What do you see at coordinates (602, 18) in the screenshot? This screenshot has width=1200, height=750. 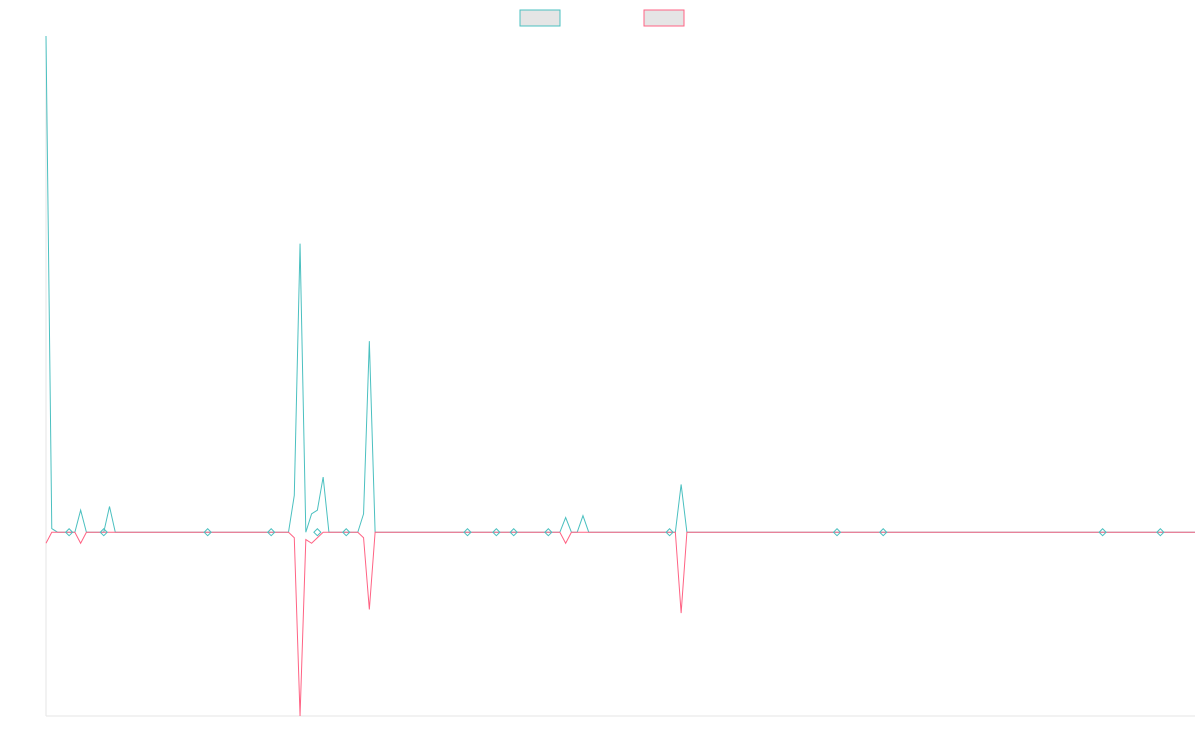 I see `legend` at bounding box center [602, 18].